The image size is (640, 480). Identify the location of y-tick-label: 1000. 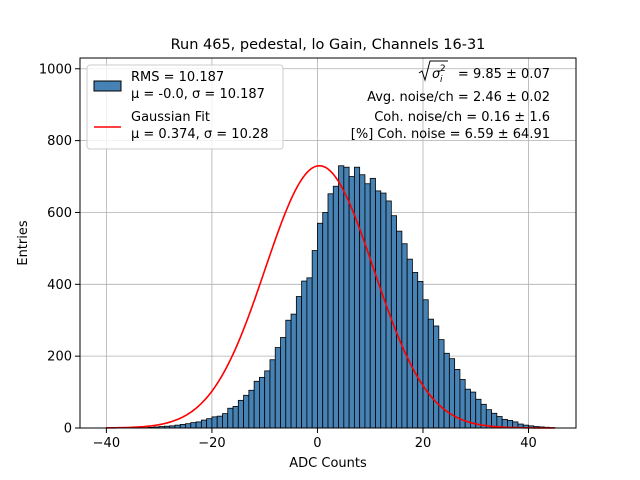
(55, 69).